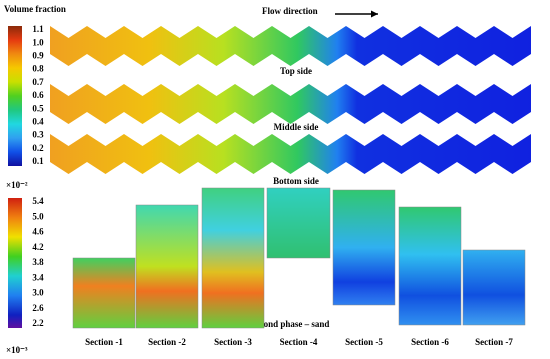  What do you see at coordinates (38, 29) in the screenshot?
I see `tick-label: 1.1` at bounding box center [38, 29].